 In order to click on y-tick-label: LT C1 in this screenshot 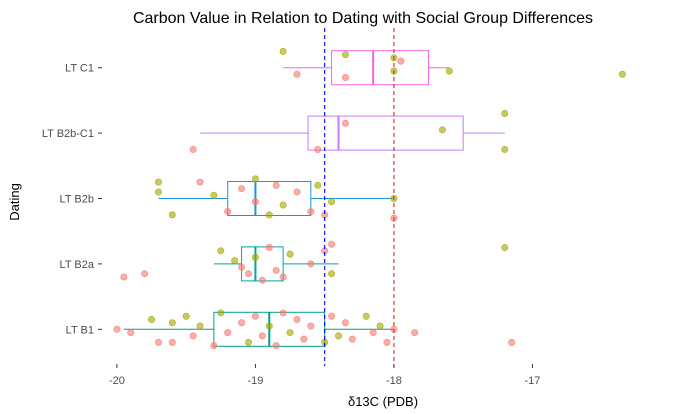, I will do `click(79, 69)`.